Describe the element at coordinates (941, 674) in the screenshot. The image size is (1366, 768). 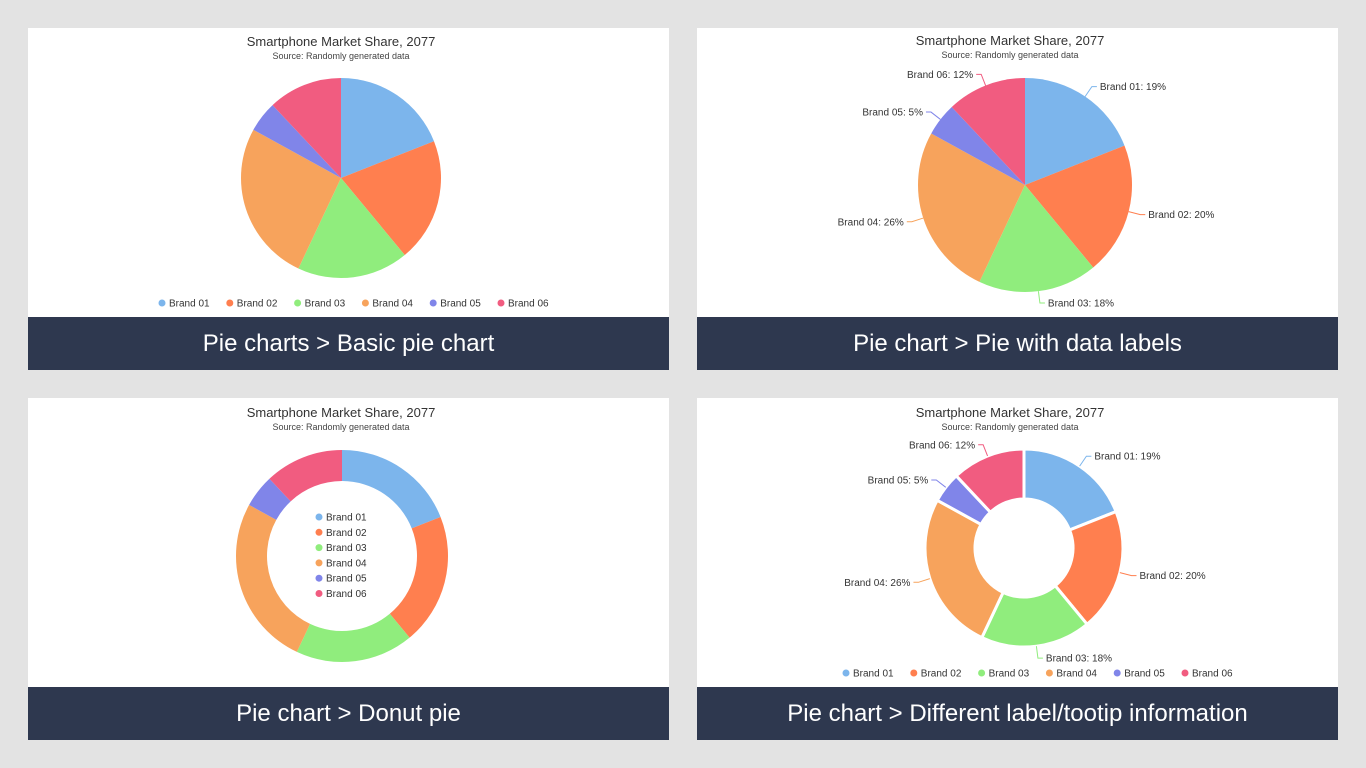
I see `legend-label: Brand 02` at that location.